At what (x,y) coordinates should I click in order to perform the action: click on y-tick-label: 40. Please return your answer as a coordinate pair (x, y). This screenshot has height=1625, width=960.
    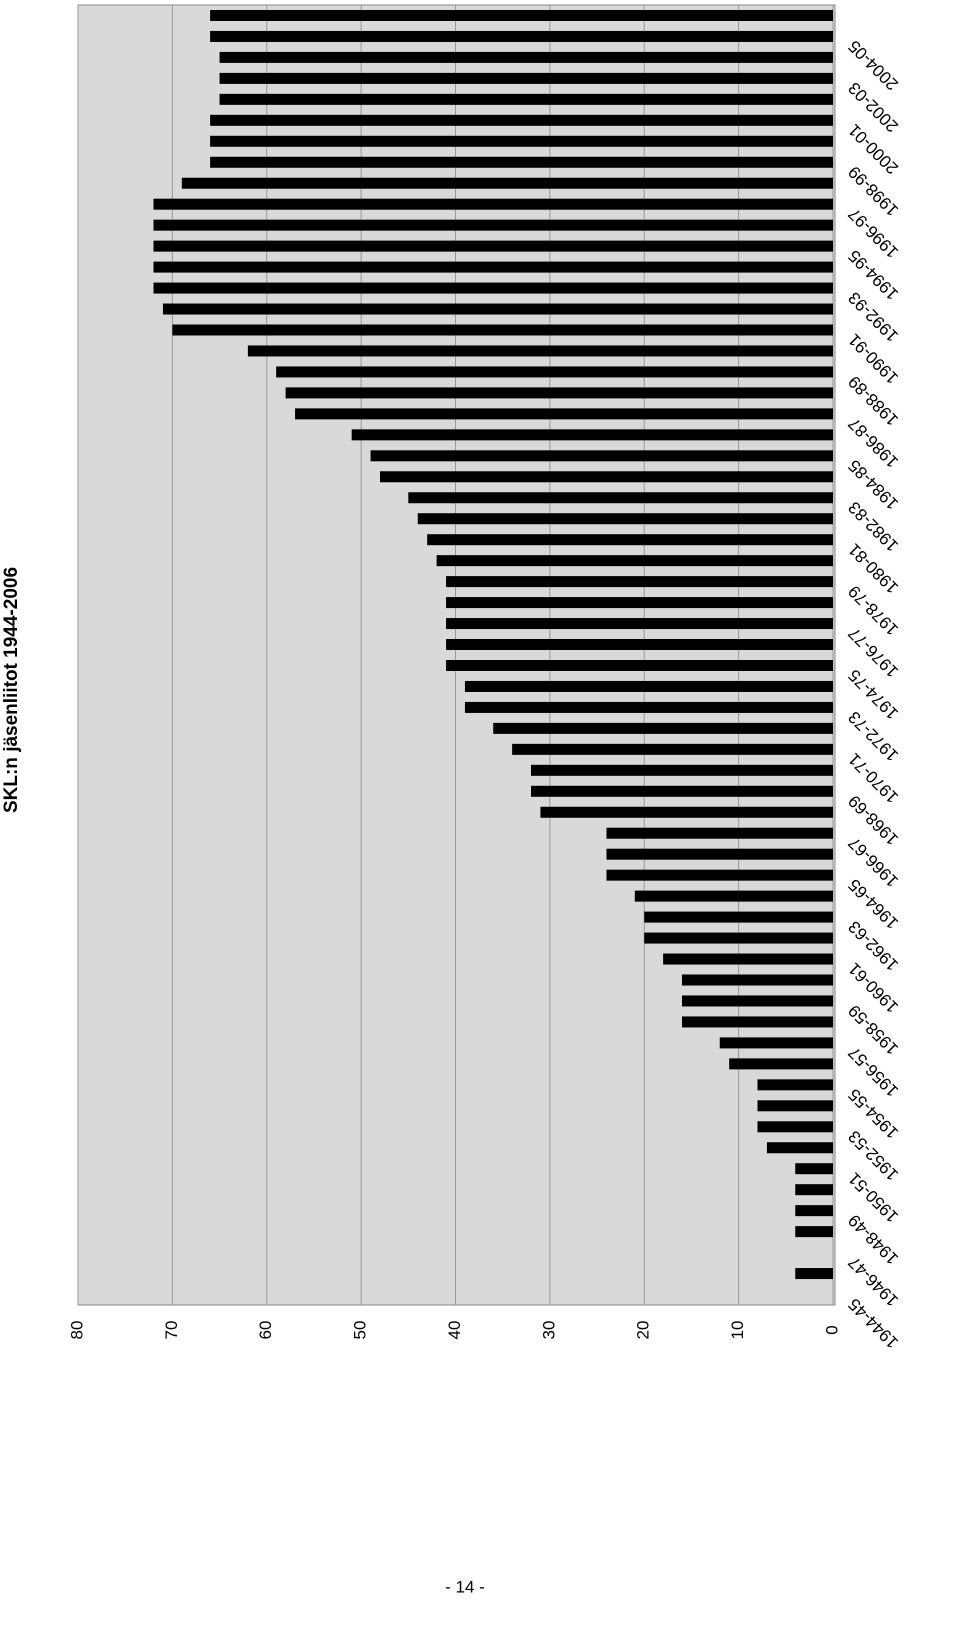
    Looking at the image, I should click on (454, 1330).